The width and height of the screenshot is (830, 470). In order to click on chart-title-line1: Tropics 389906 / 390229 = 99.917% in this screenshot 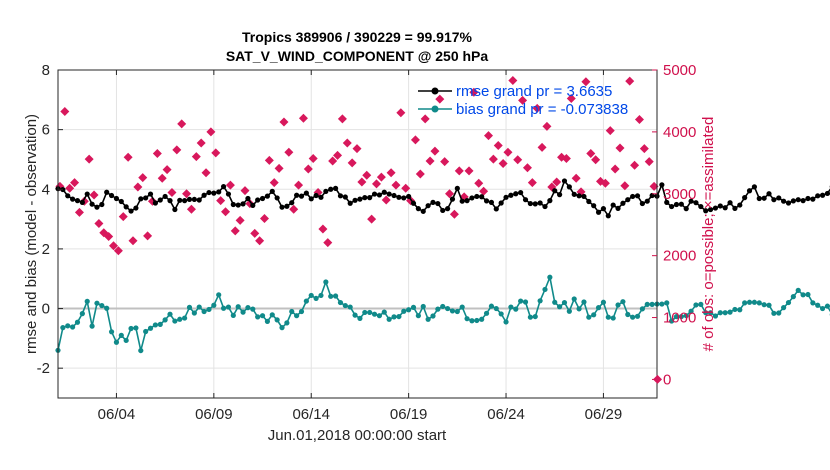, I will do `click(357, 37)`.